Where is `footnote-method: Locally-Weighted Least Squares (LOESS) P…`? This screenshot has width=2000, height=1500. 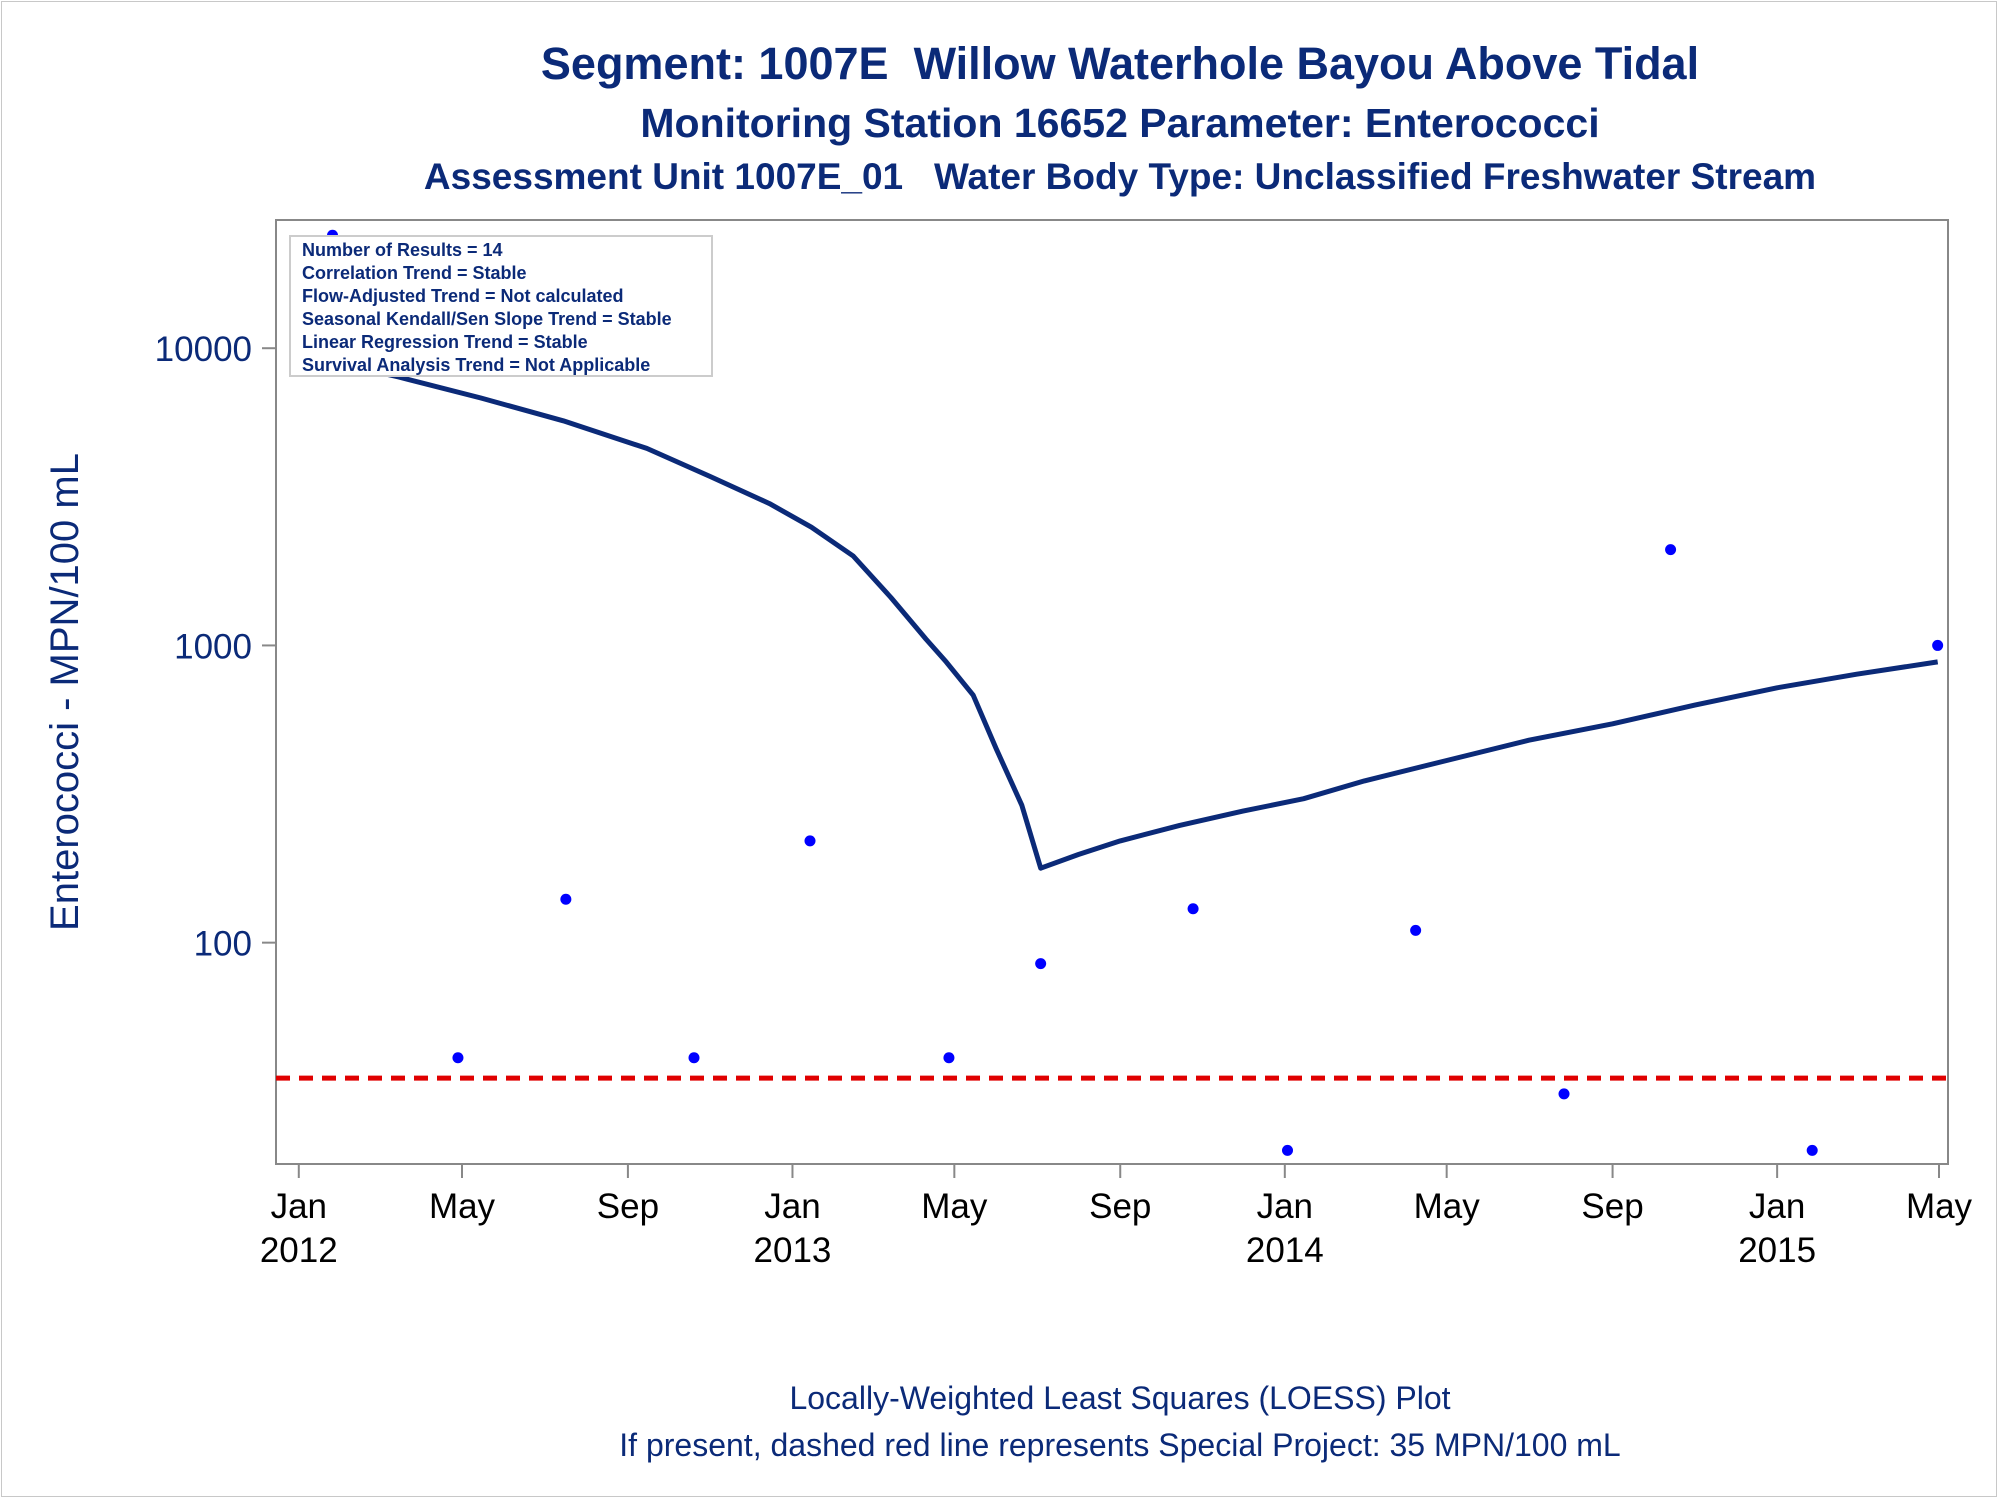
footnote-method: Locally-Weighted Least Squares (LOESS) P… is located at coordinates (1120, 1398).